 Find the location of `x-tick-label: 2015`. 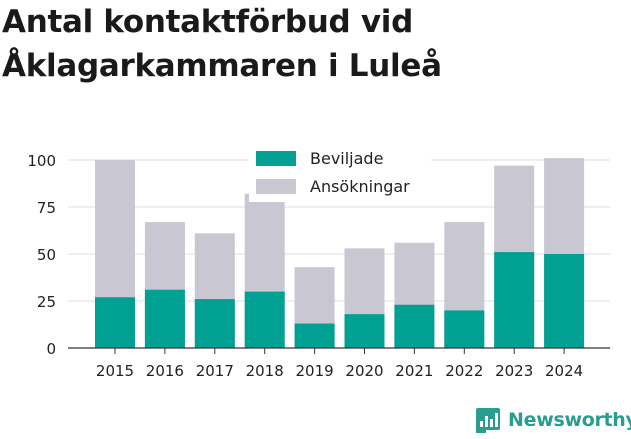

x-tick-label: 2015 is located at coordinates (115, 371).